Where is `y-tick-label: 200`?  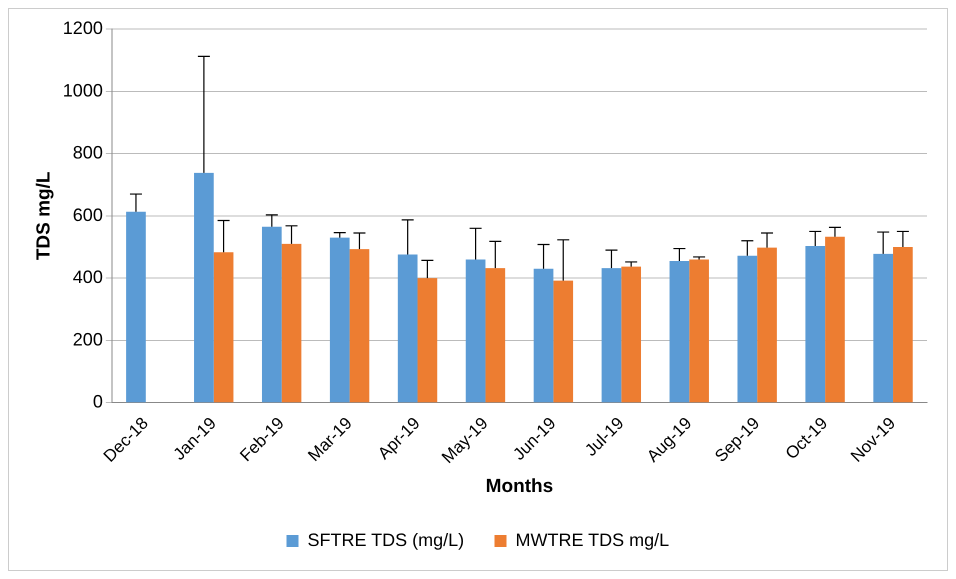
y-tick-label: 200 is located at coordinates (87, 339).